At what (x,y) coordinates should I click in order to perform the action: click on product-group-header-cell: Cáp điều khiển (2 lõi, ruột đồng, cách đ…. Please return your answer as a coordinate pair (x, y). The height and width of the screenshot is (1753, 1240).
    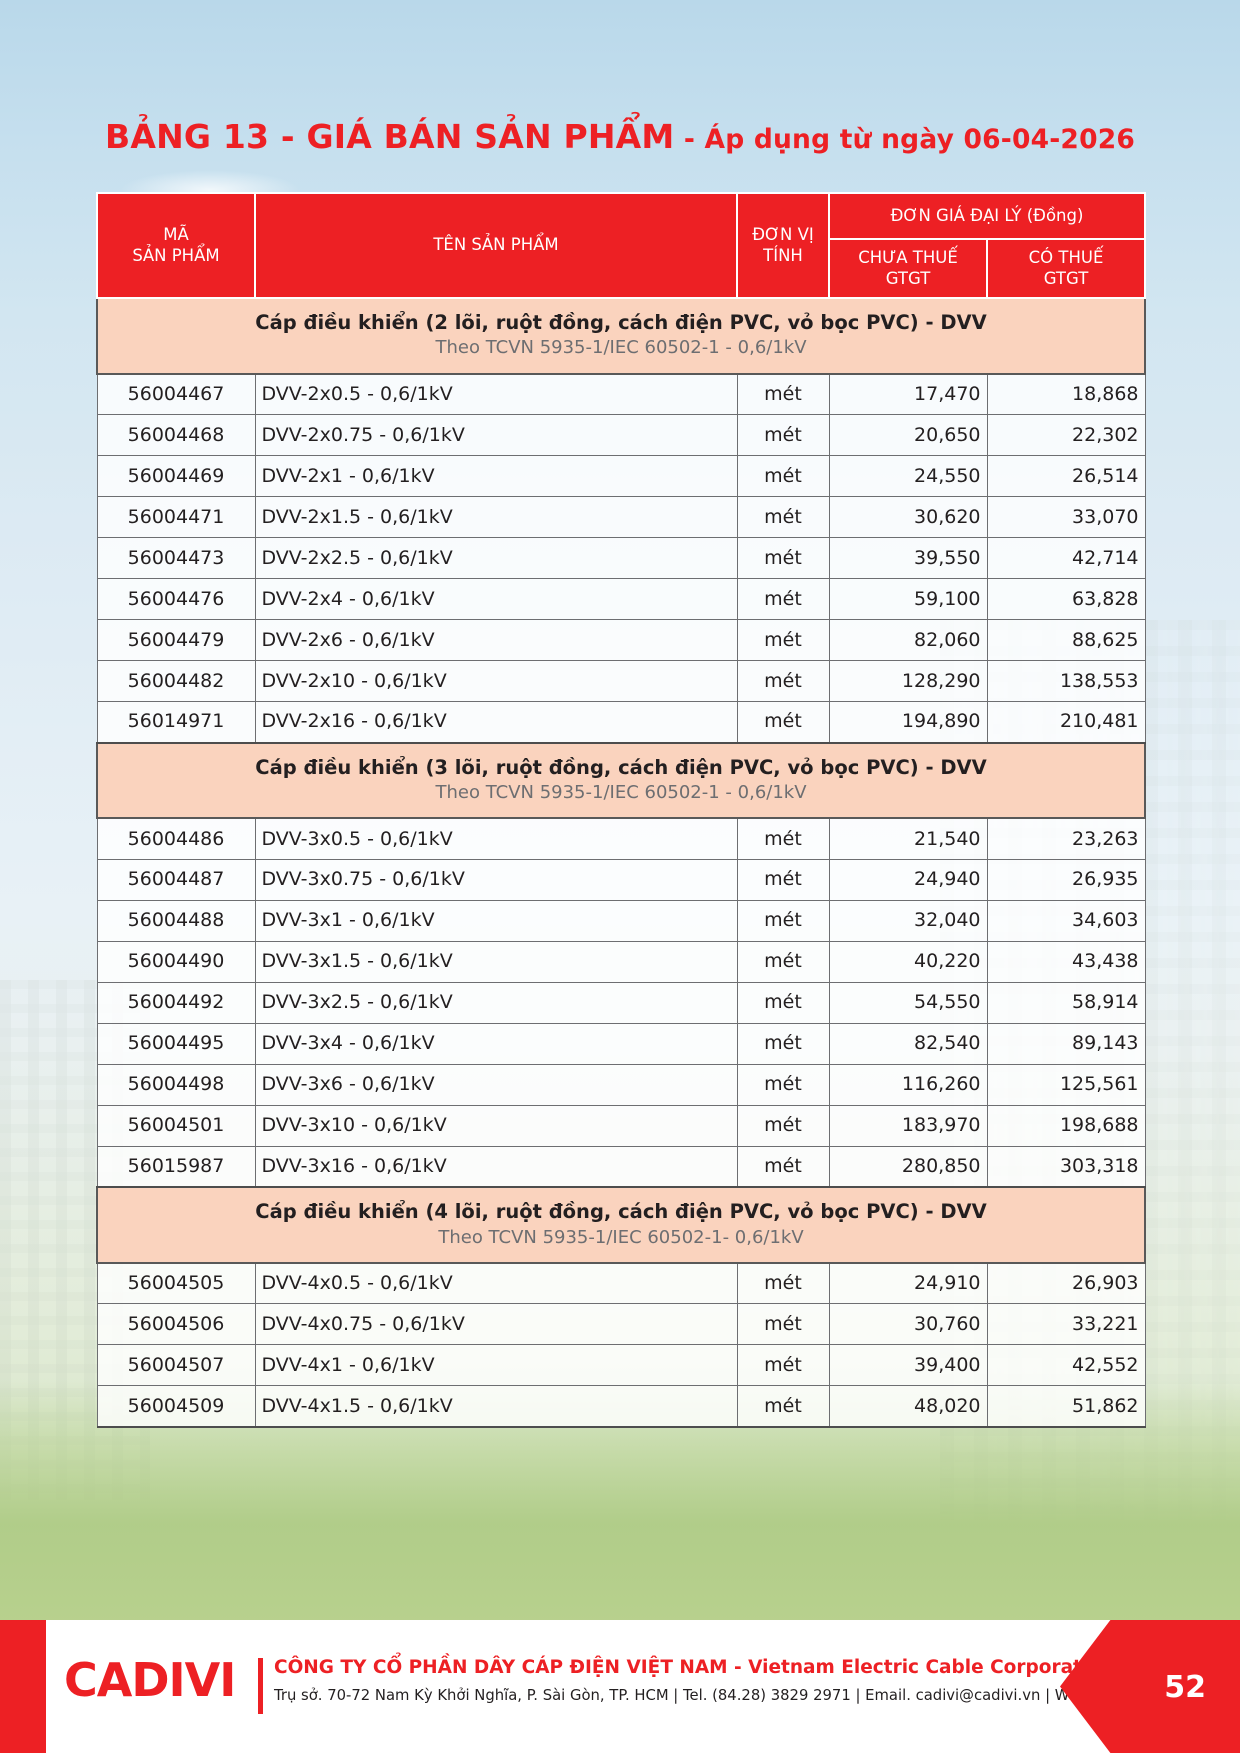
    Looking at the image, I should click on (621, 336).